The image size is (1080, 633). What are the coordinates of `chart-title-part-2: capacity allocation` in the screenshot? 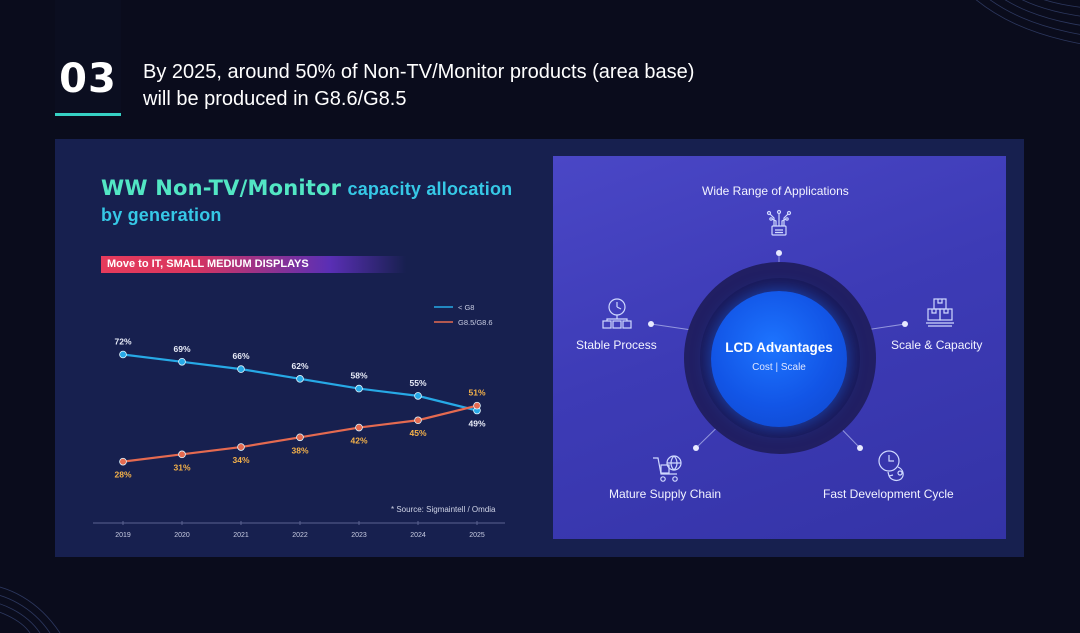 It's located at (430, 189).